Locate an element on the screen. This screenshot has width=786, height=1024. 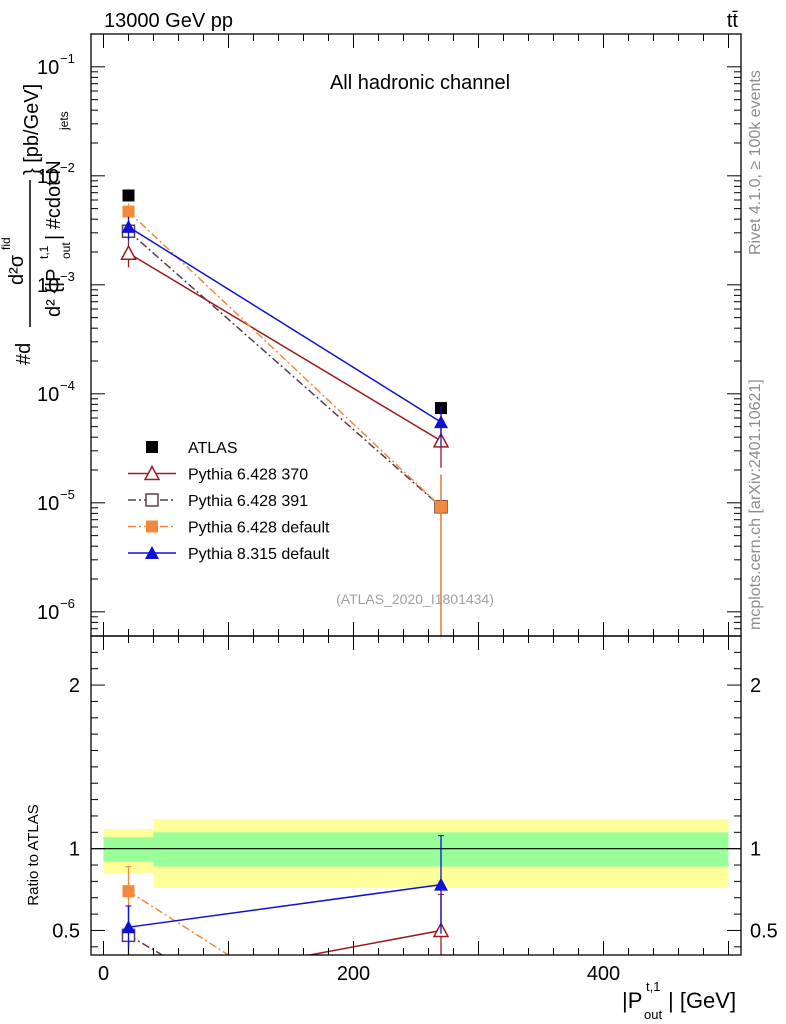
ratio-y-tick-label: 2 is located at coordinates (74, 686).